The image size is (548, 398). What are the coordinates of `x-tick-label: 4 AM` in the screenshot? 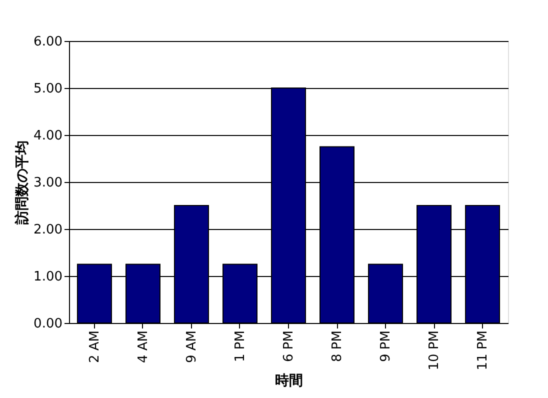 It's located at (143, 347).